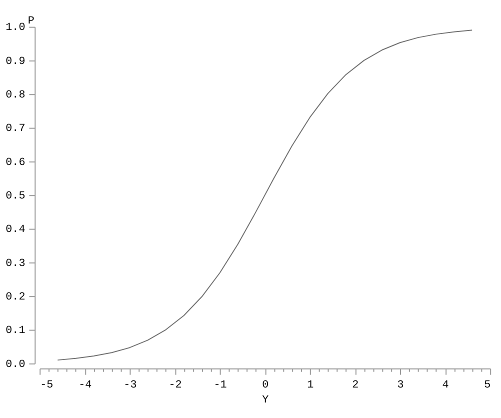 This screenshot has width=501, height=418. I want to click on y-tick-label: 0.0, so click(16, 364).